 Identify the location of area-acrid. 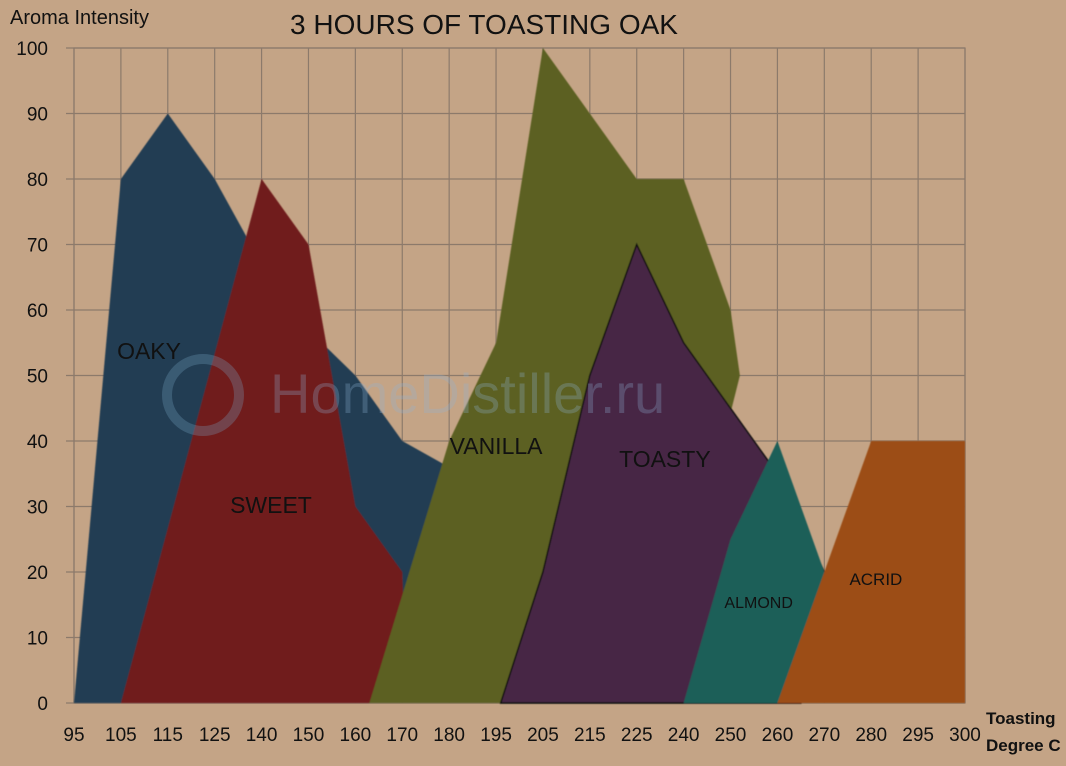
(871, 572).